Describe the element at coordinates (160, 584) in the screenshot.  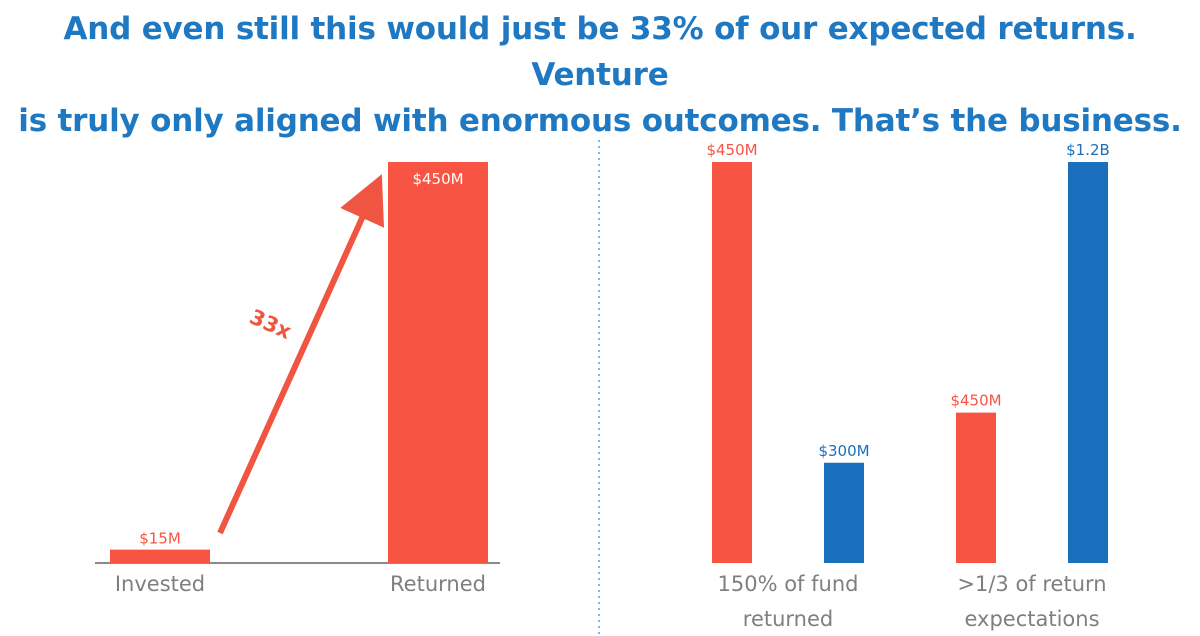
I see `x-tick-invested: Invested` at that location.